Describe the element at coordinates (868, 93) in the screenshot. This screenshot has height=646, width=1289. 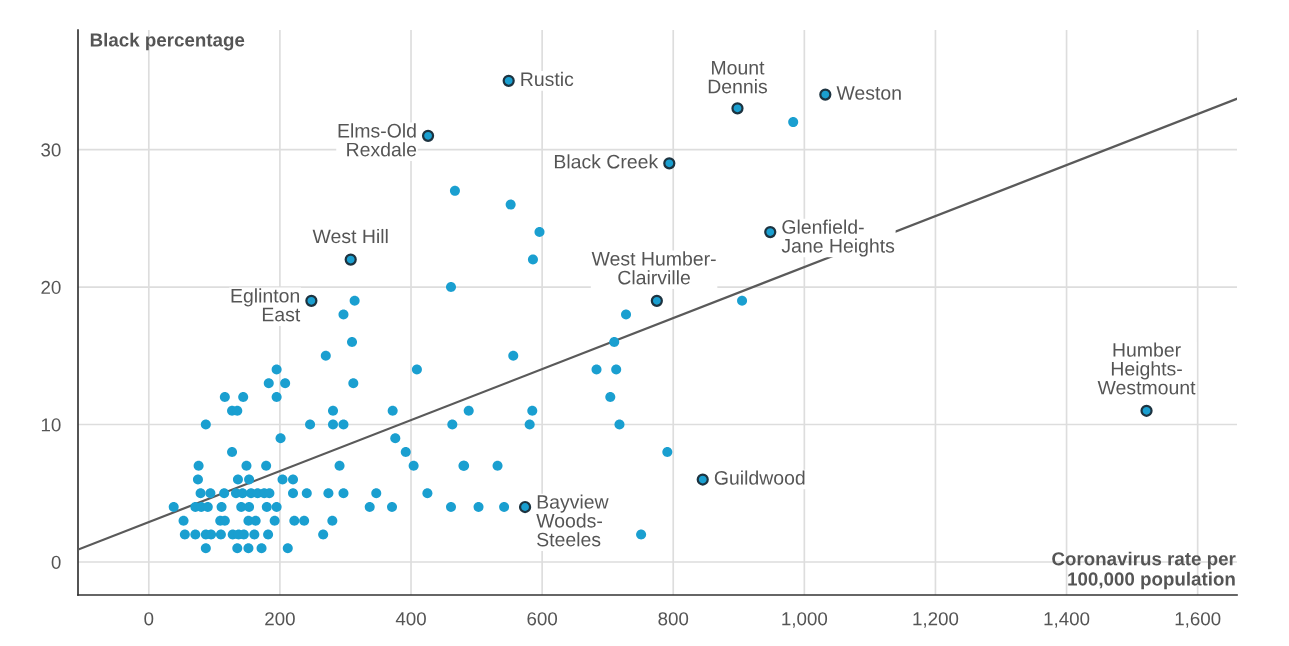
I see `annotation: Weston` at that location.